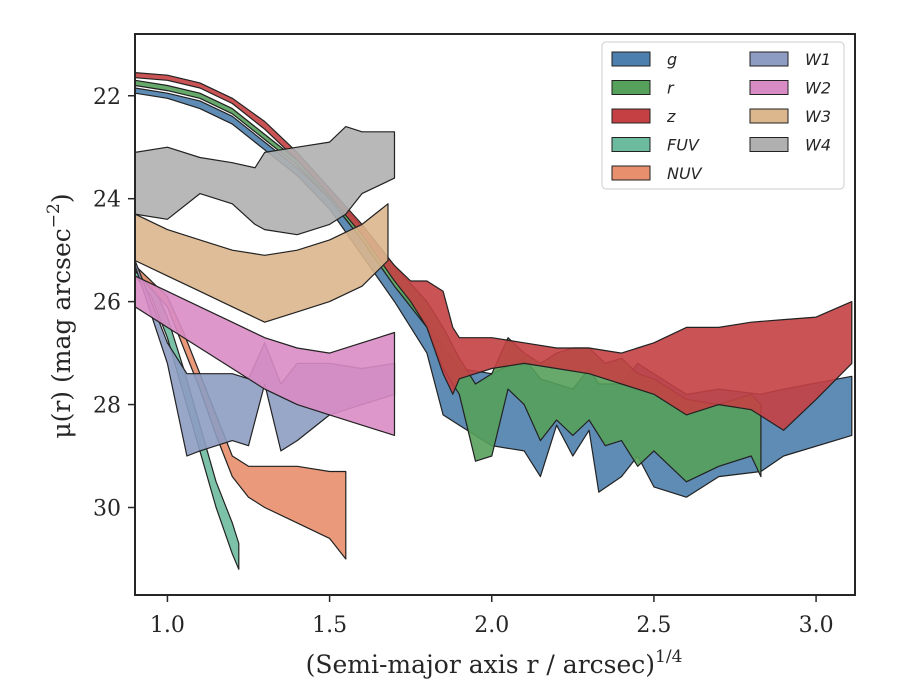 The width and height of the screenshot is (900, 700). I want to click on y-axis-label-tail: ), so click(61, 198).